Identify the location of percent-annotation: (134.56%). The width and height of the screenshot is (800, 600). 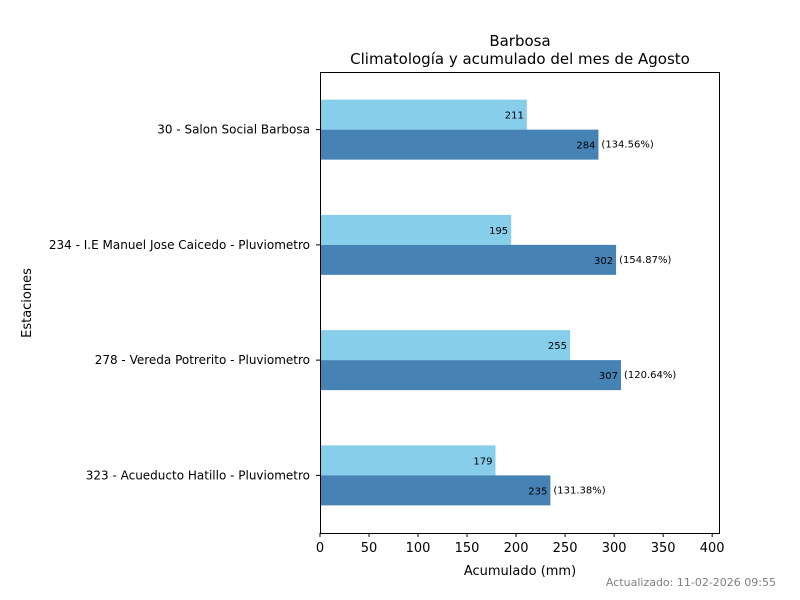
(627, 145).